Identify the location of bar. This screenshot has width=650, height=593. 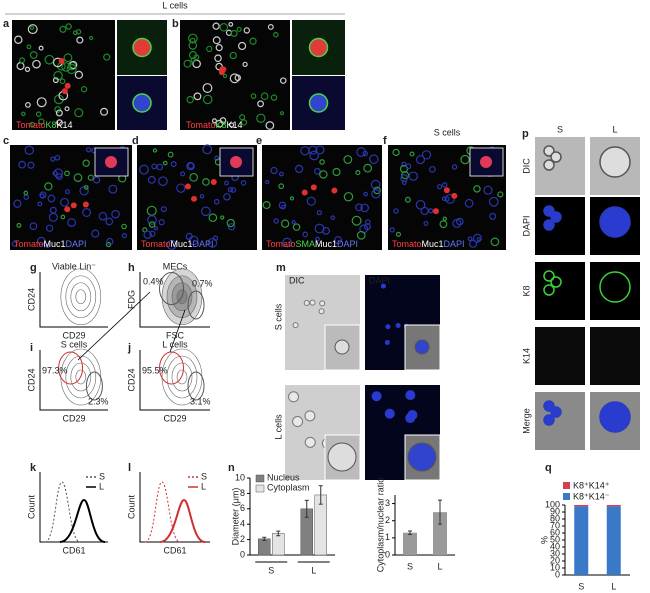
(410, 543).